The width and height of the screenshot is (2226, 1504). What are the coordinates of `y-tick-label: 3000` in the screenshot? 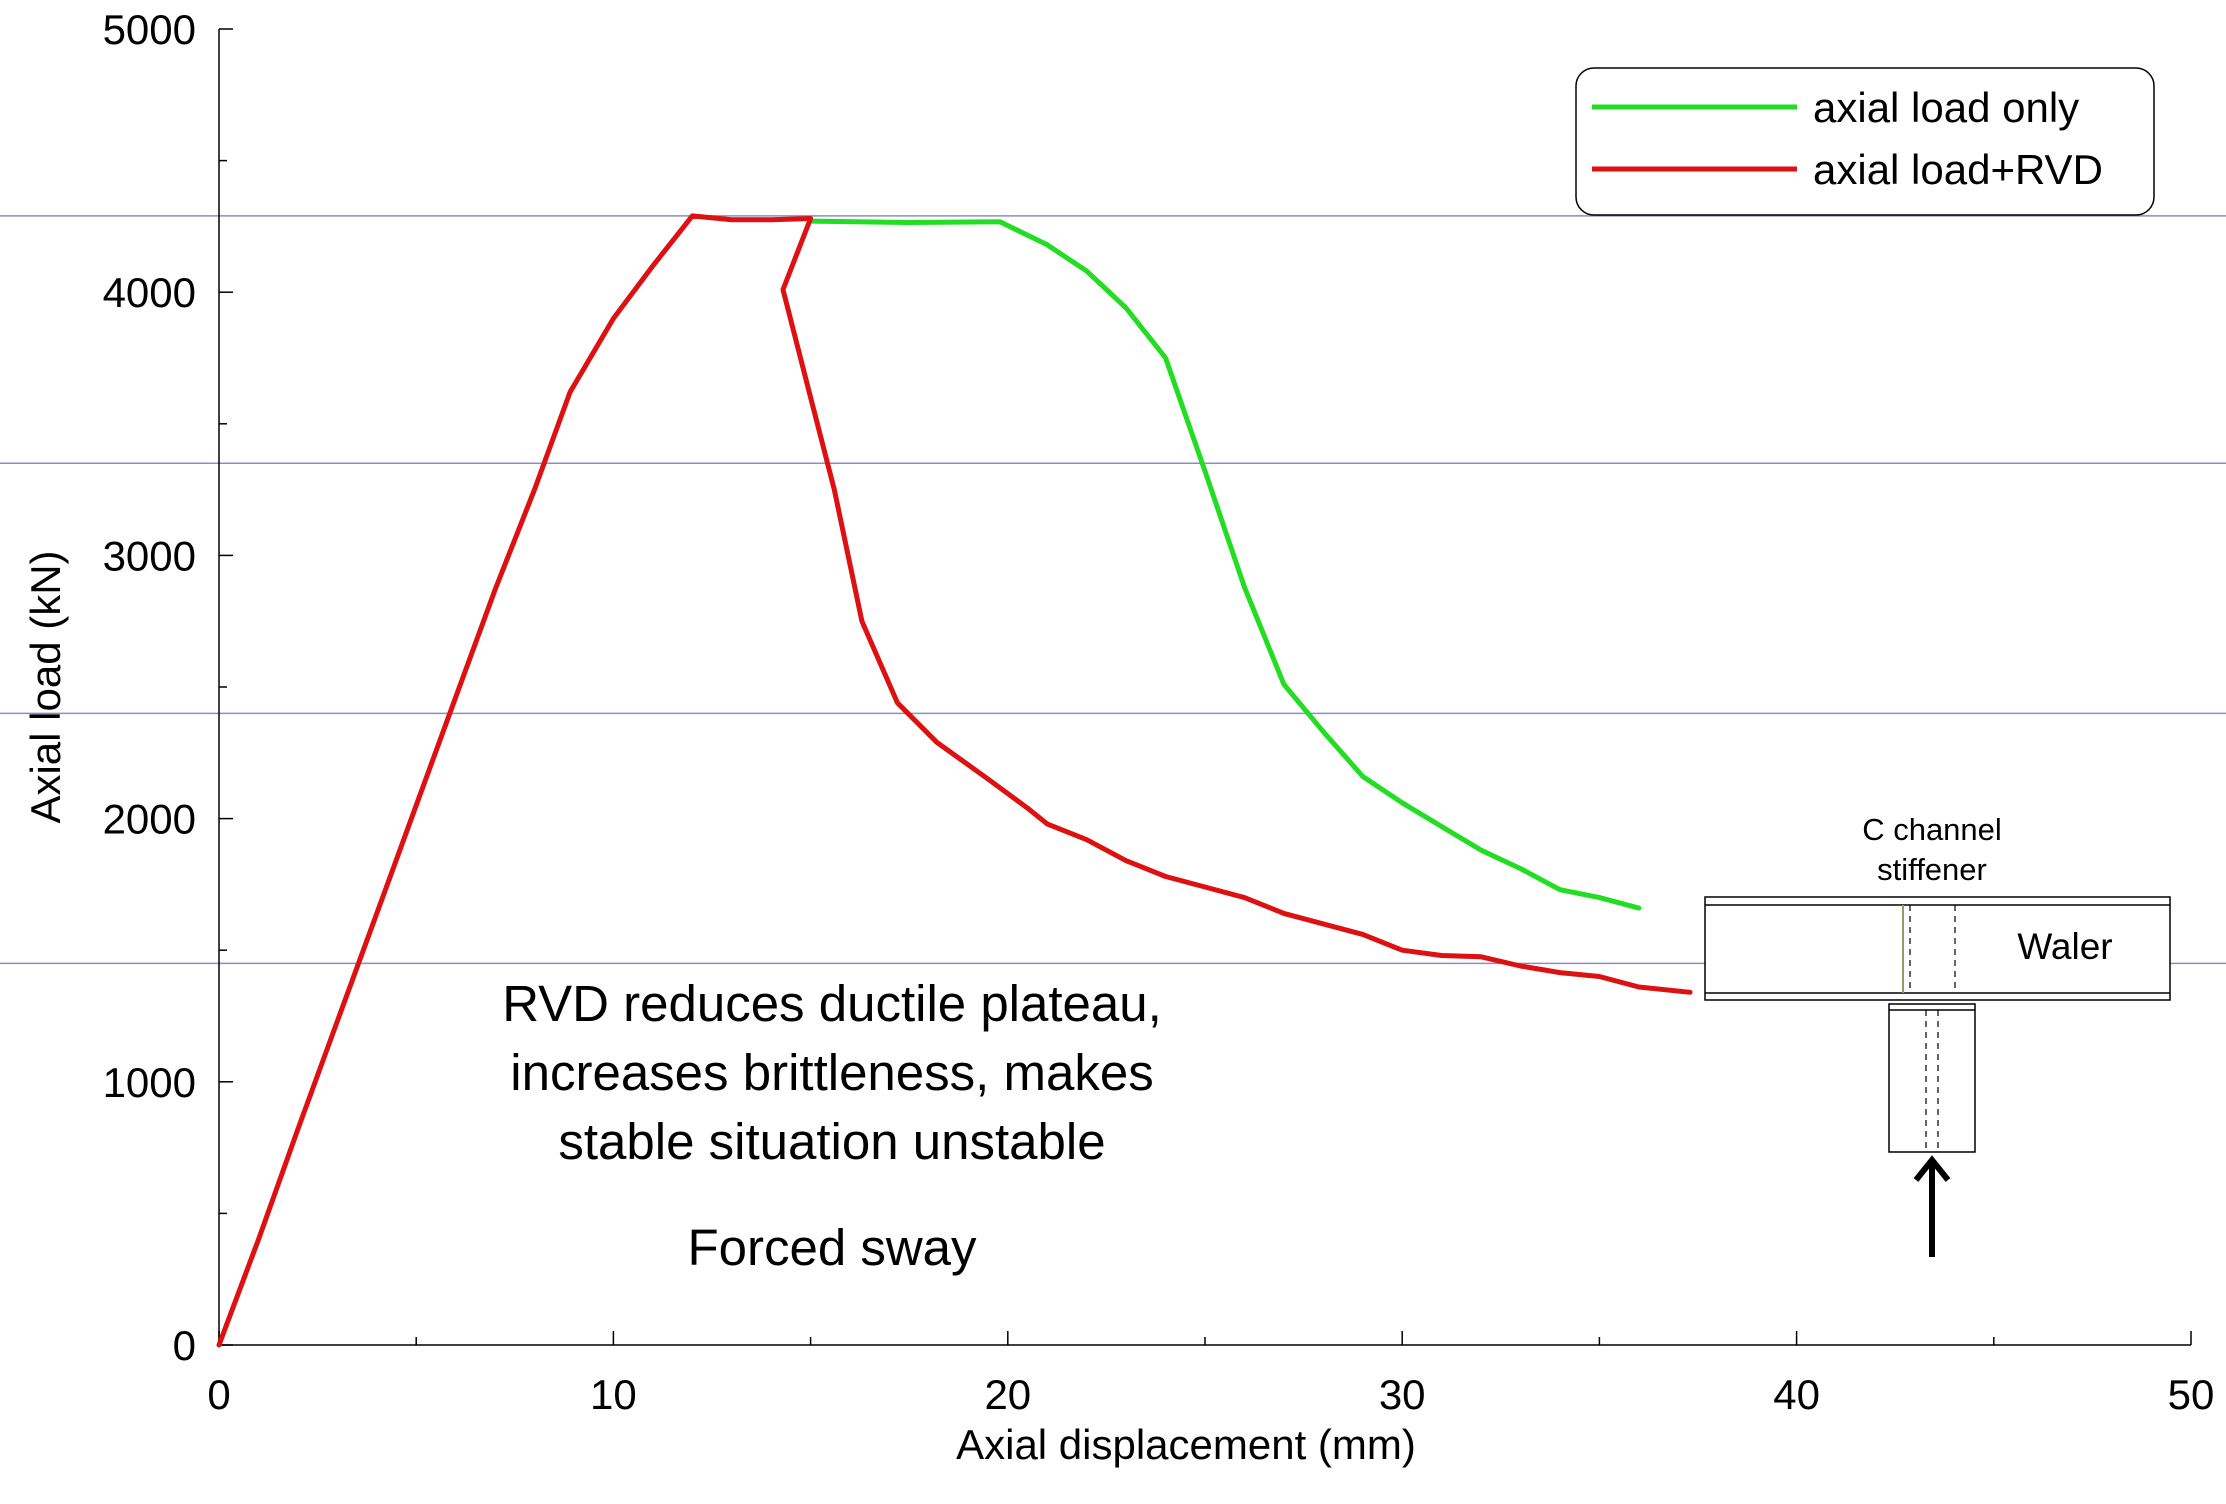 It's located at (149, 555).